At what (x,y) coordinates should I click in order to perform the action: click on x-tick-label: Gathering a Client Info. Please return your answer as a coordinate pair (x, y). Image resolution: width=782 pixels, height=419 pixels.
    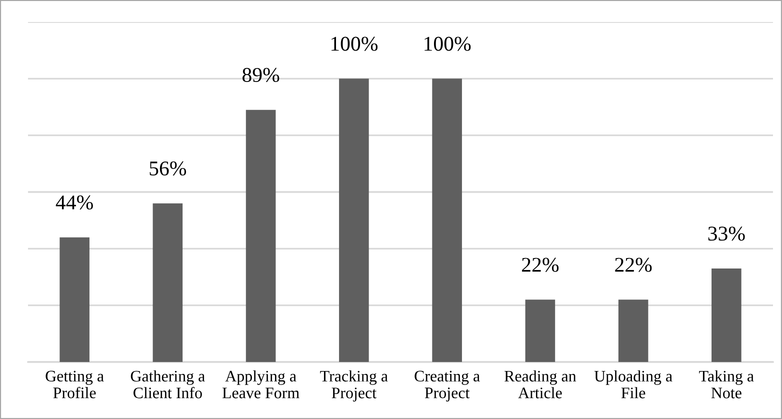
    Looking at the image, I should click on (167, 384).